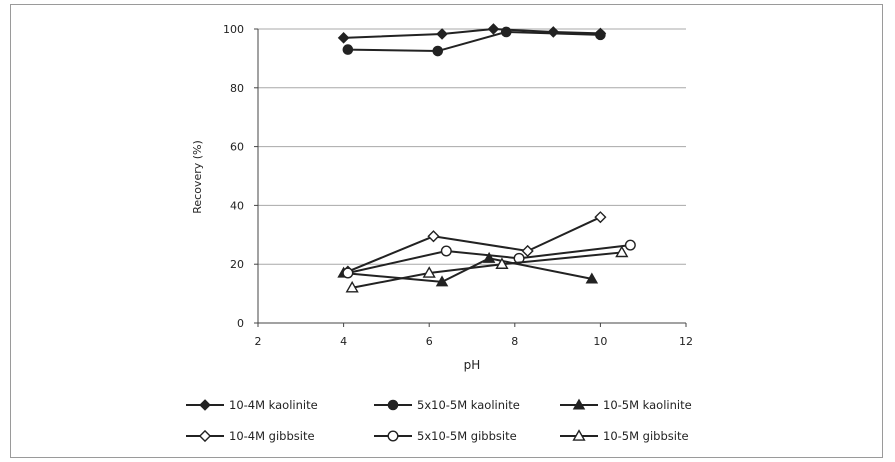 This screenshot has height=462, width=895. Describe the element at coordinates (686, 341) in the screenshot. I see `x-tick-label: 12` at that location.